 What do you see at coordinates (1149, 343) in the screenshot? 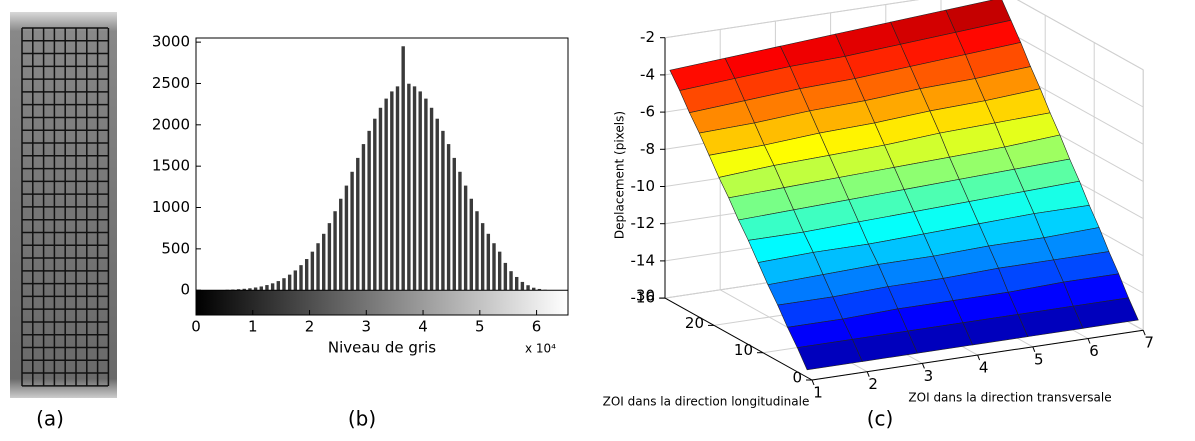
I see `x-tick-label: 7` at bounding box center [1149, 343].